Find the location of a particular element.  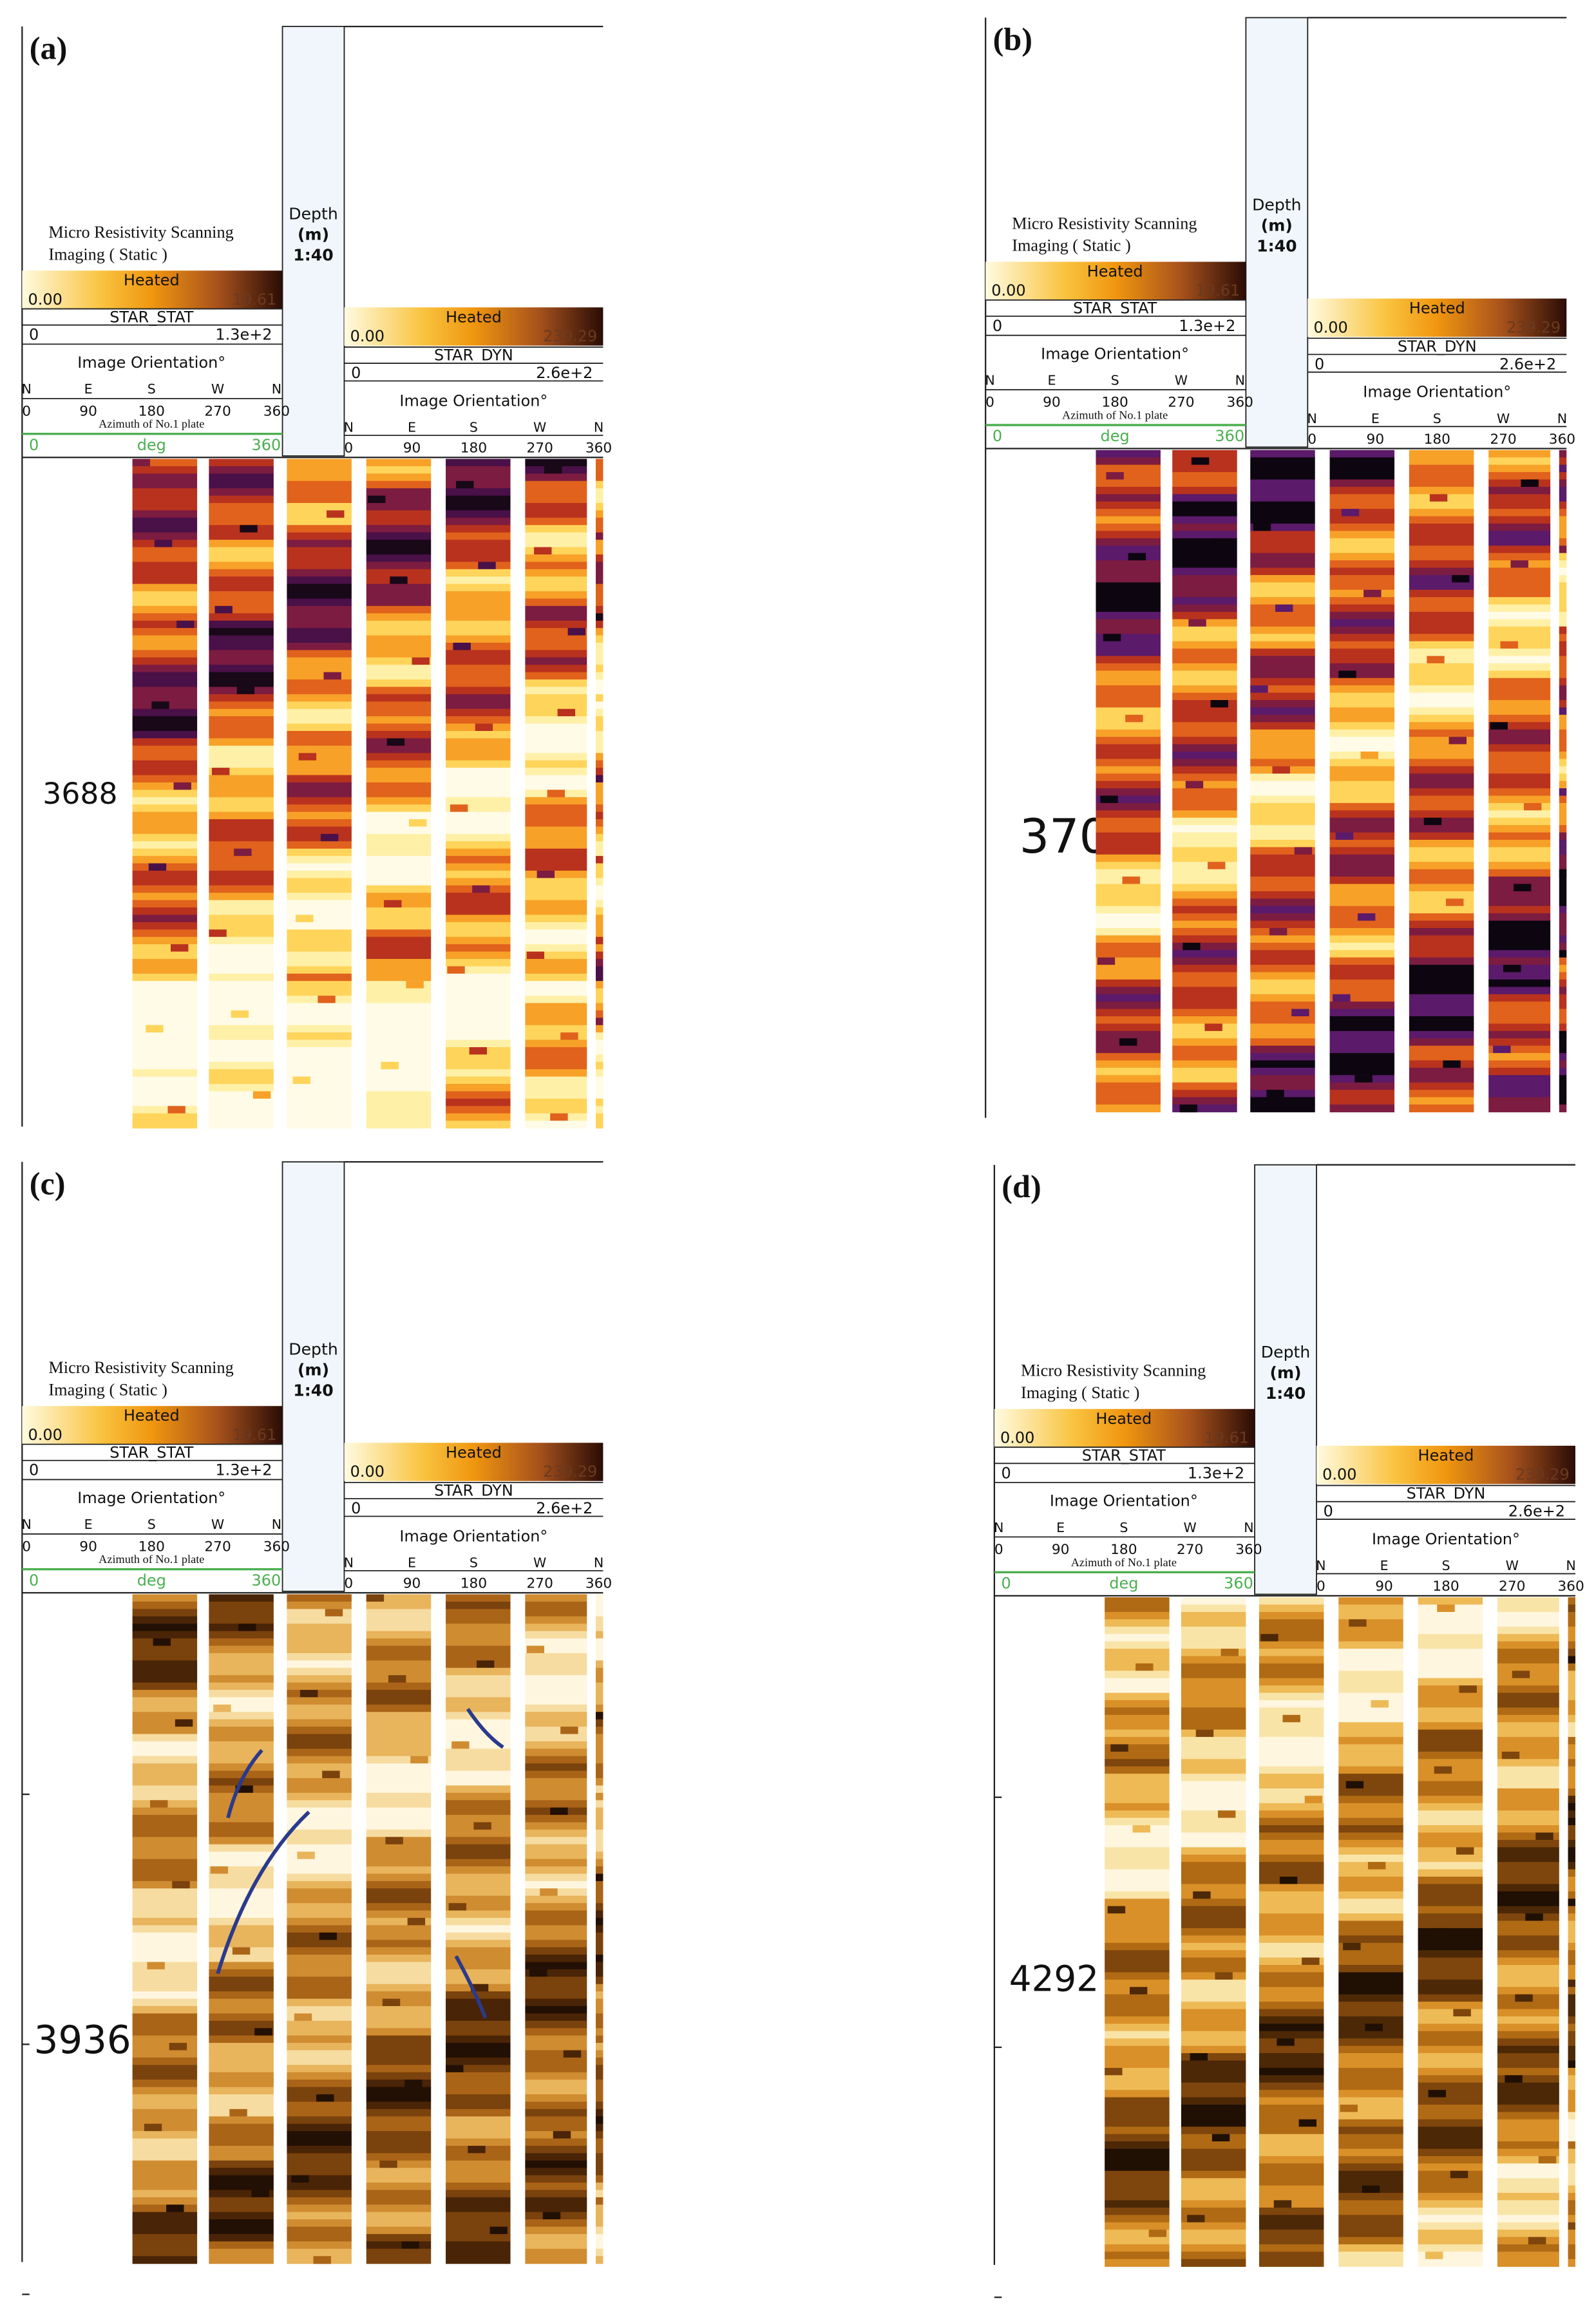

orientation-title: Image Orientation° is located at coordinates (1446, 1539).